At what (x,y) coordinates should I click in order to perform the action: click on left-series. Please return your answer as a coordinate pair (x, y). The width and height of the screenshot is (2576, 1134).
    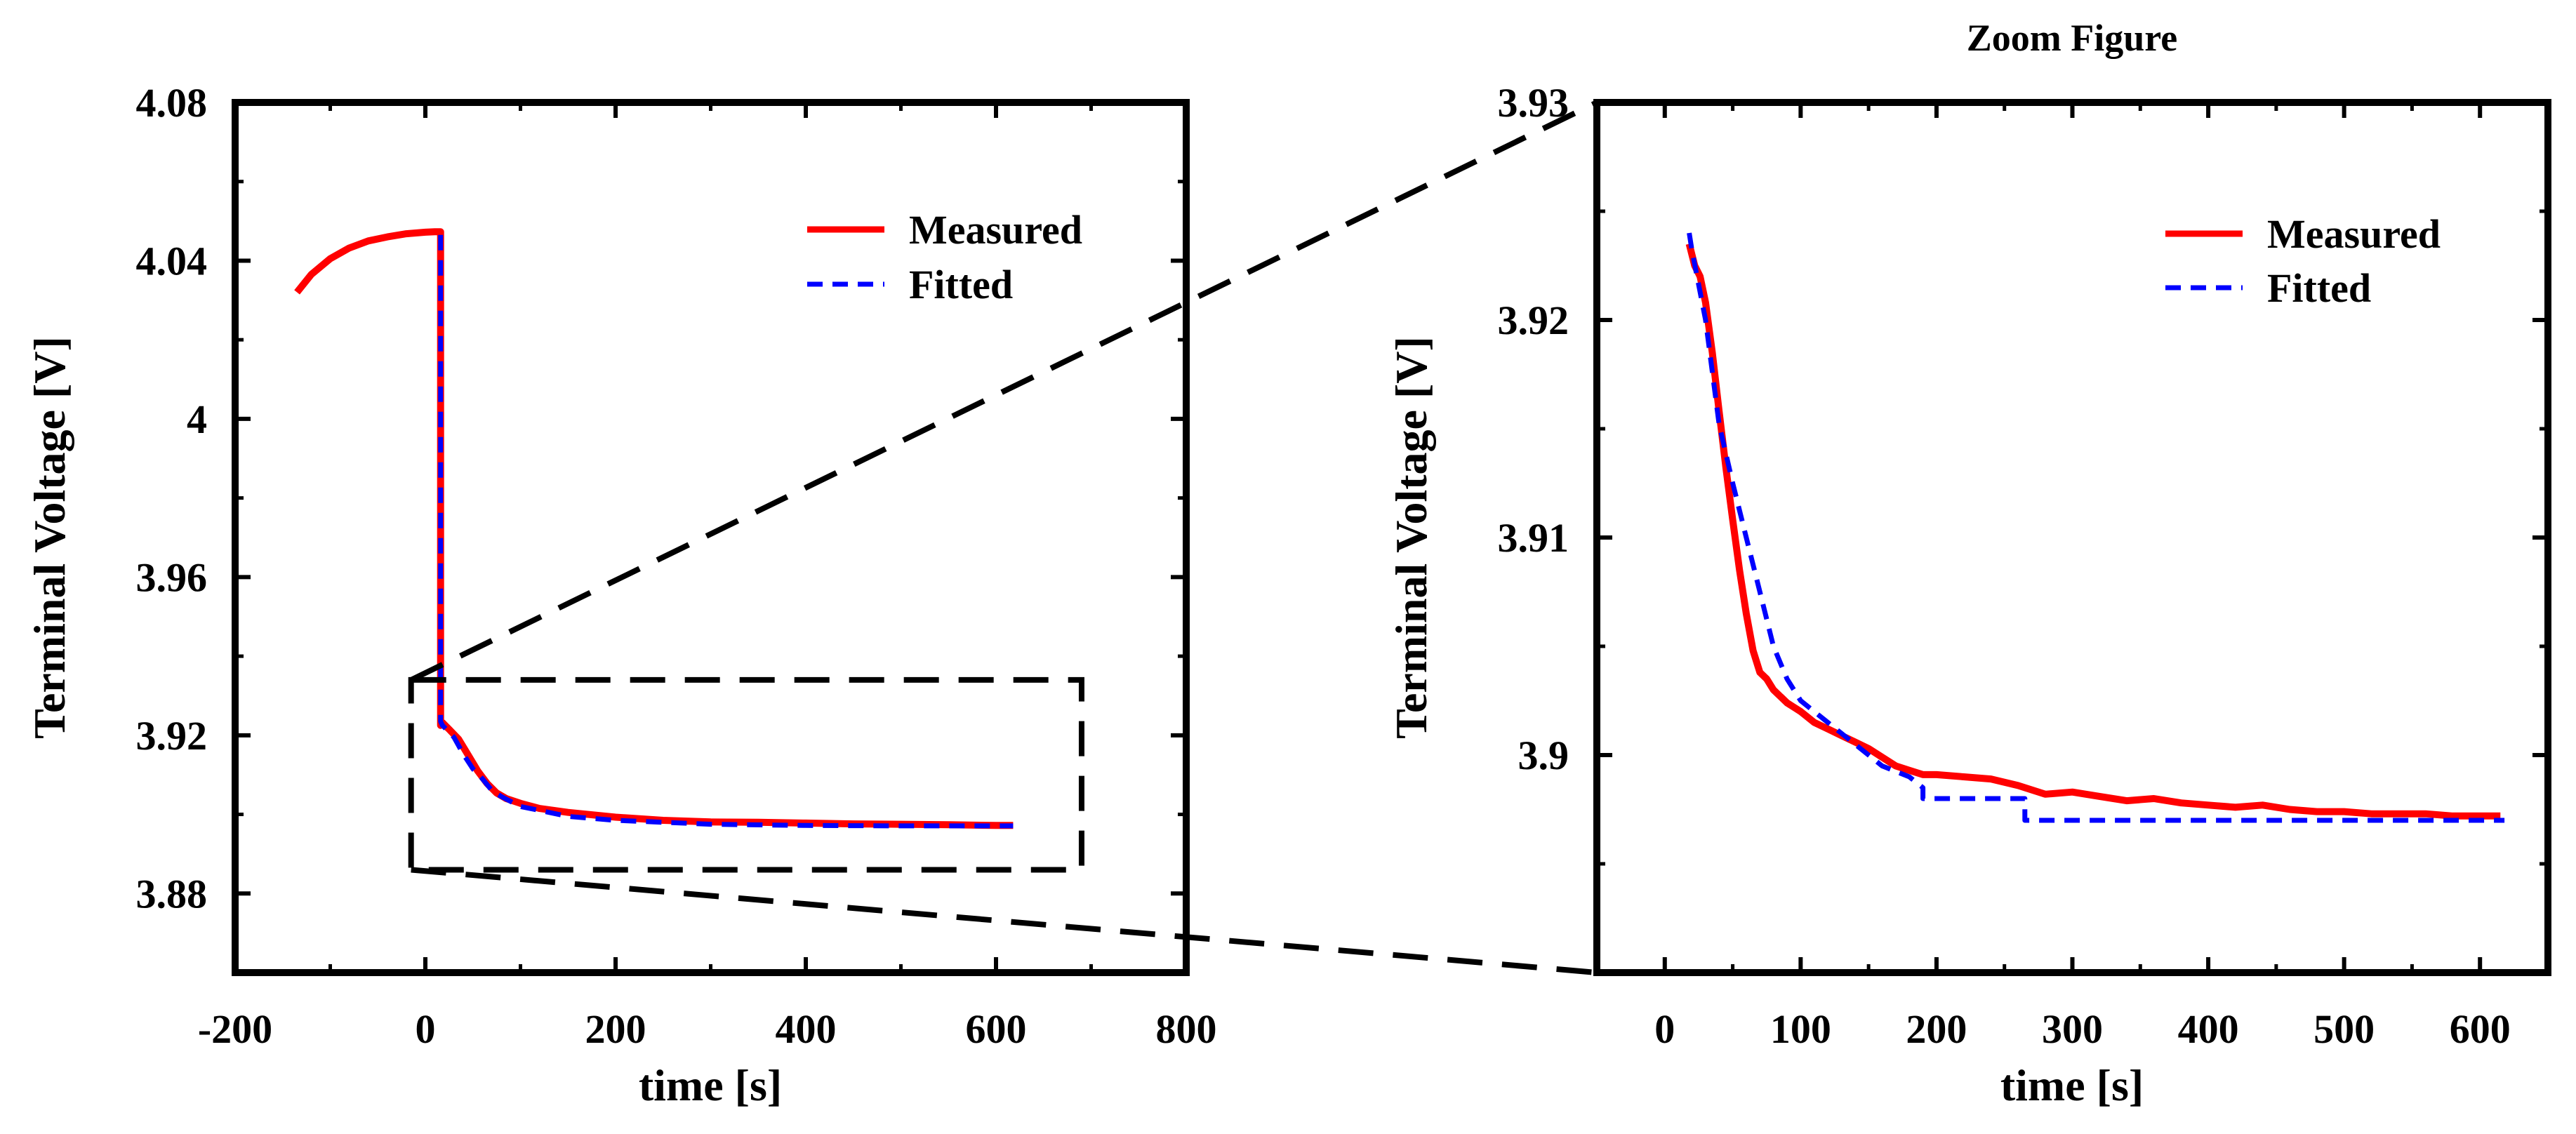
    Looking at the image, I should click on (654, 528).